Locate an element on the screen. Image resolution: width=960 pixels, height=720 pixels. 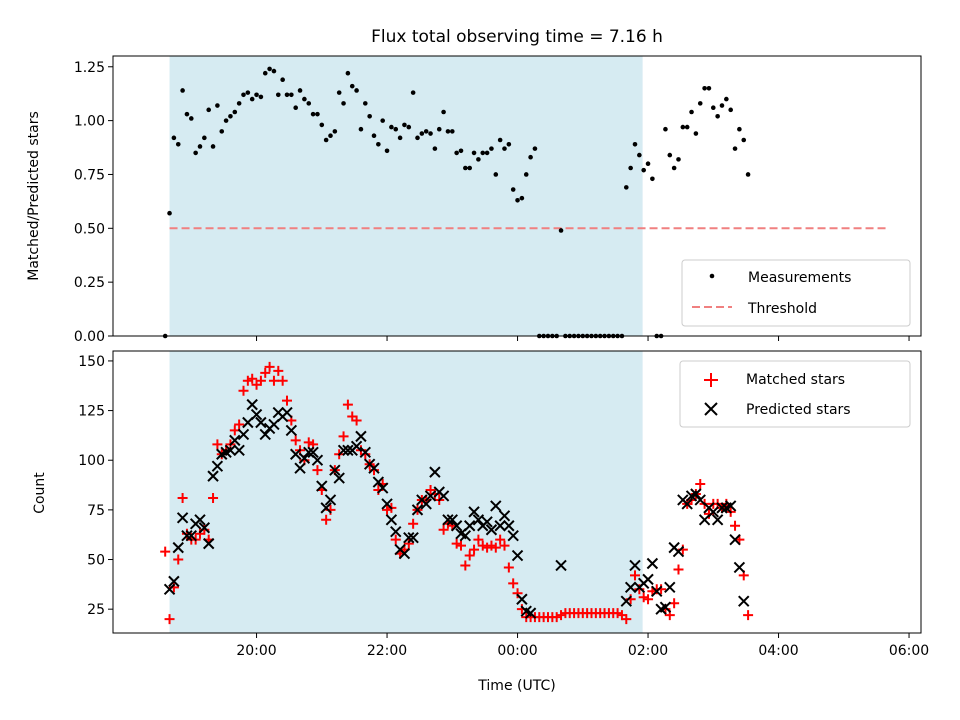
legend-predicted-marker is located at coordinates (711, 409).